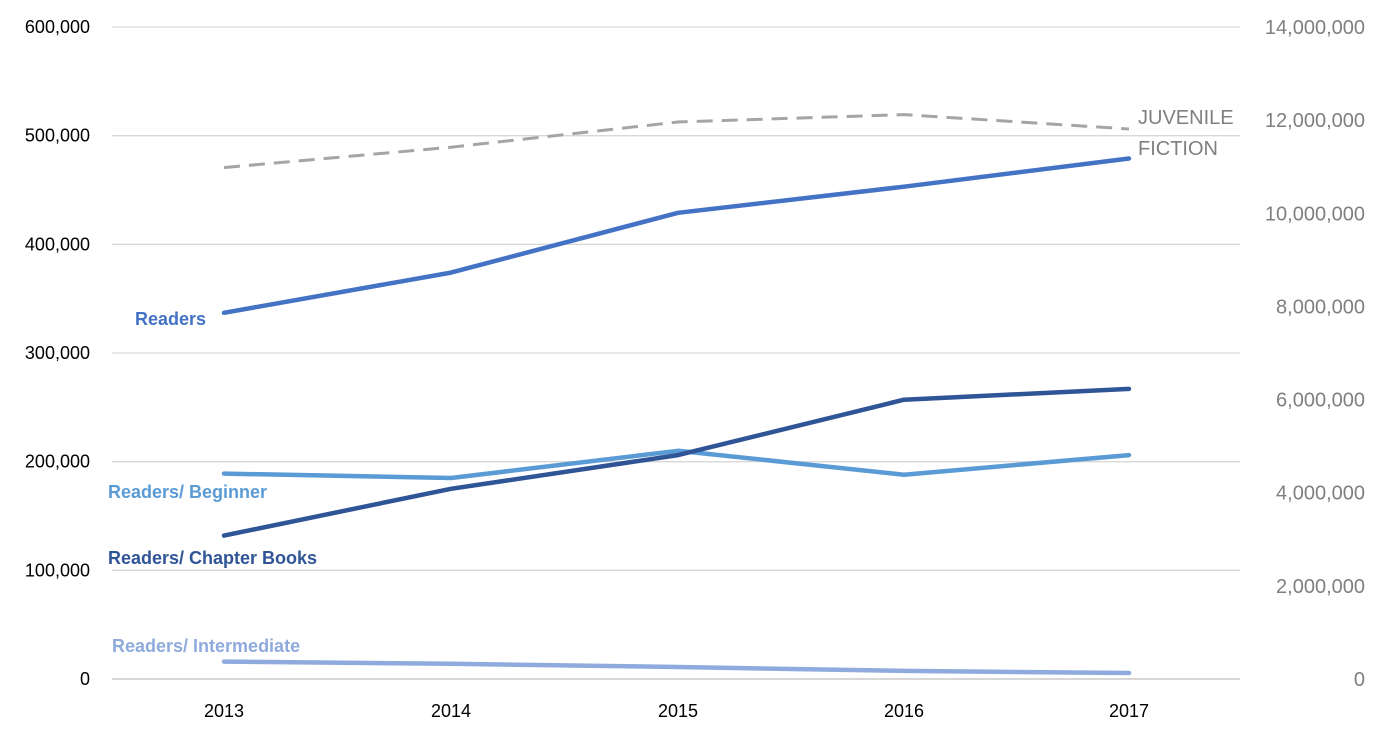 Image resolution: width=1379 pixels, height=733 pixels. Describe the element at coordinates (1320, 494) in the screenshot. I see `right-tick-label: 4,000,000` at that location.